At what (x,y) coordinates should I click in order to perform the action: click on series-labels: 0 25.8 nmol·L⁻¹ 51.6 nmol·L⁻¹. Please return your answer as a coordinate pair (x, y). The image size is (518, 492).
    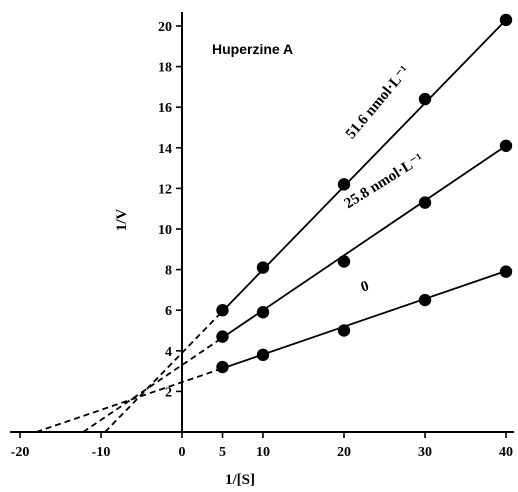
    Looking at the image, I should click on (384, 179).